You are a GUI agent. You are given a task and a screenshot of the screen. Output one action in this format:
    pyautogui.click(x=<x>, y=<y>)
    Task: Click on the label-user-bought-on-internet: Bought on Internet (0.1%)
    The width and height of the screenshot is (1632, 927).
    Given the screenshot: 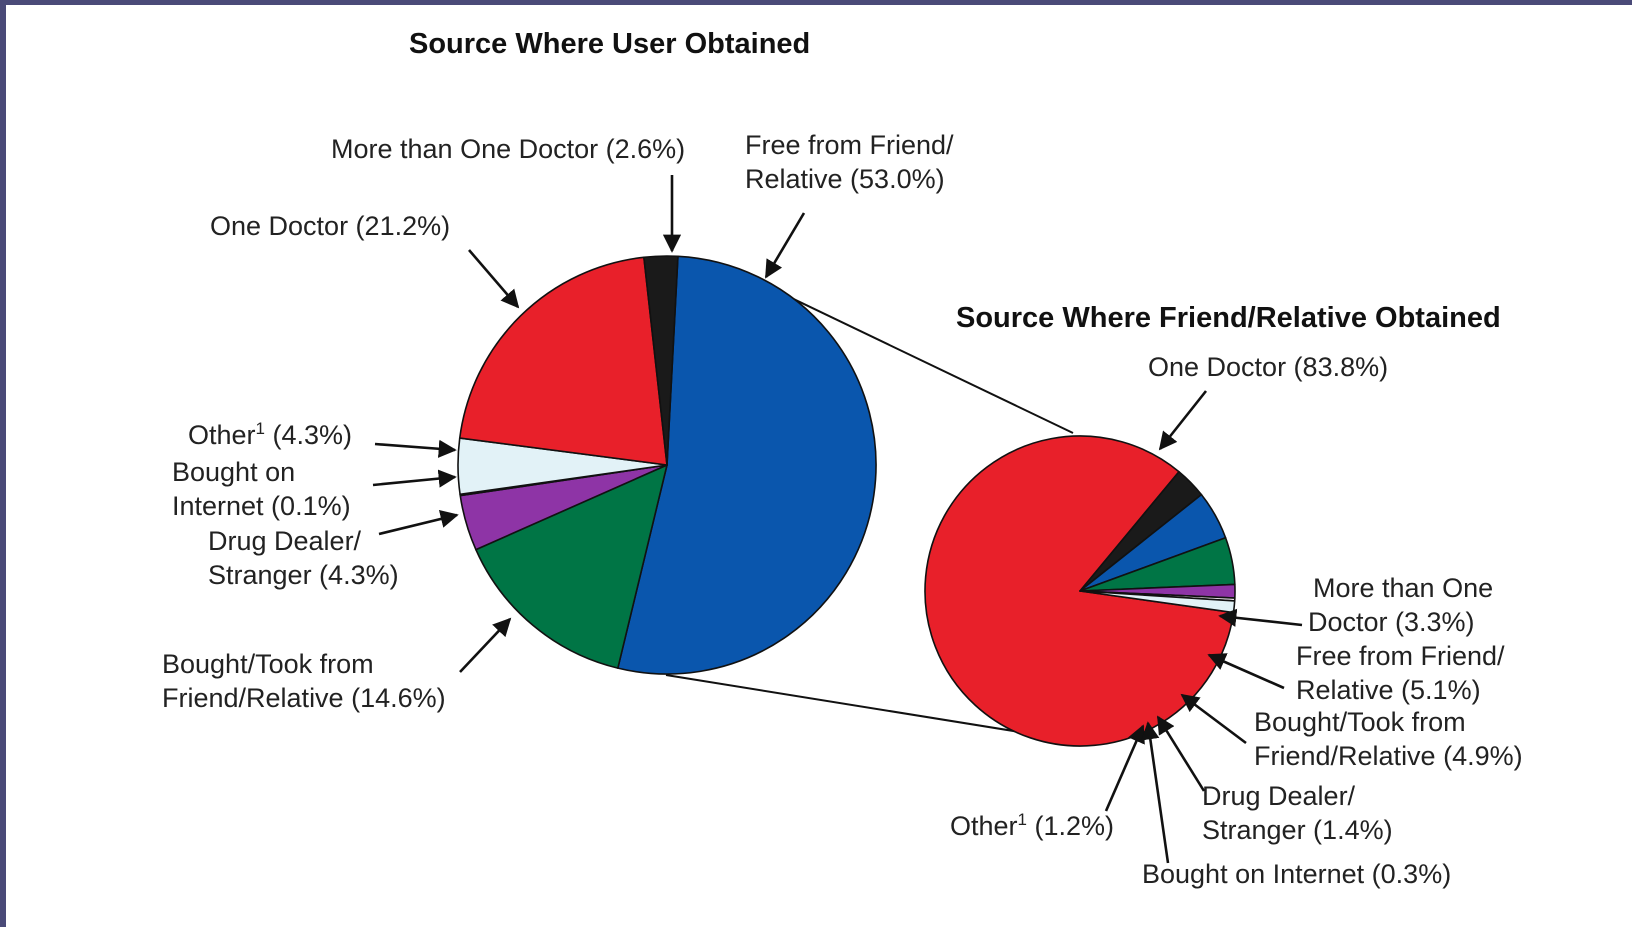 What is the action you would take?
    pyautogui.click(x=261, y=489)
    